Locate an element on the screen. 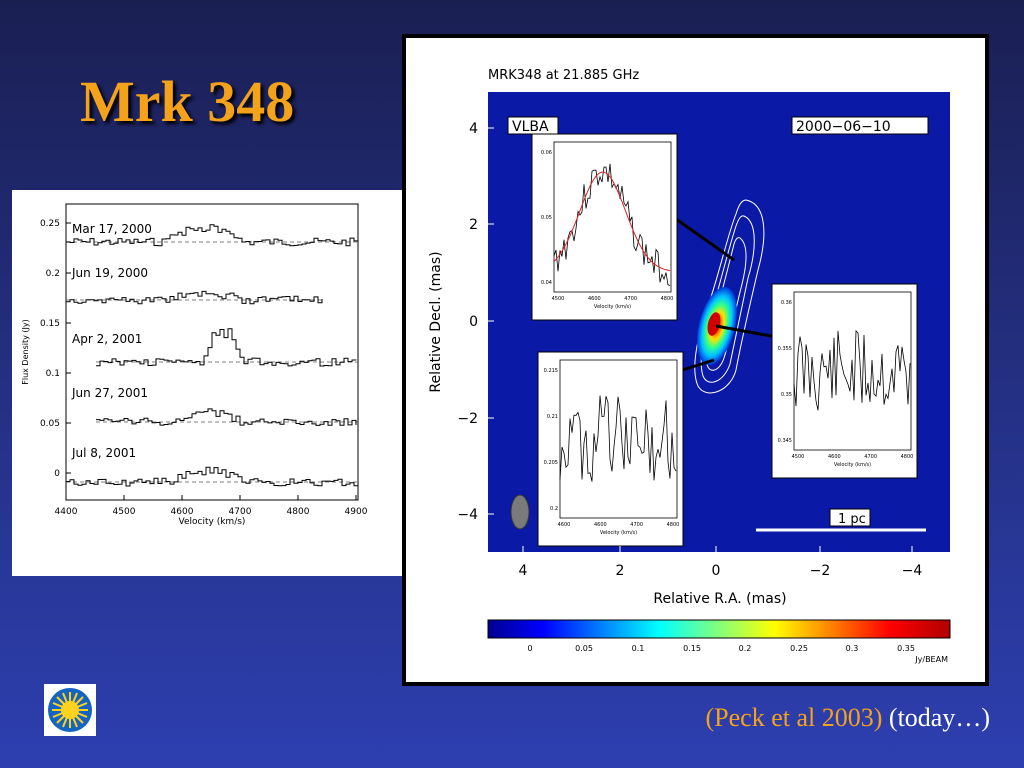 Image resolution: width=1024 pixels, height=768 pixels. vlba-xtick: 2 is located at coordinates (620, 571).